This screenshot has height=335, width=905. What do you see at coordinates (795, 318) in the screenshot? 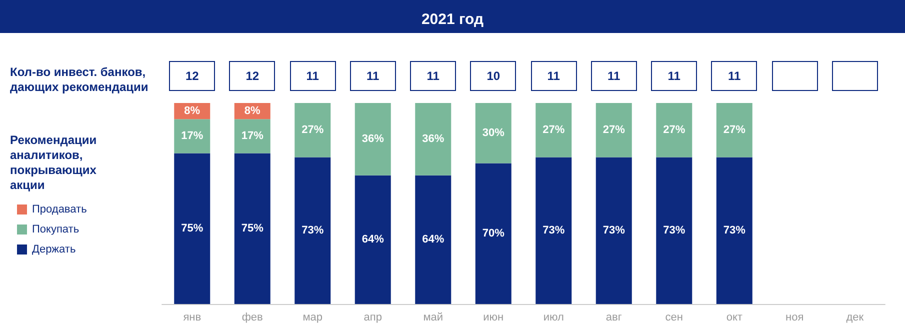
I see `x-tick-label: ноя` at bounding box center [795, 318].